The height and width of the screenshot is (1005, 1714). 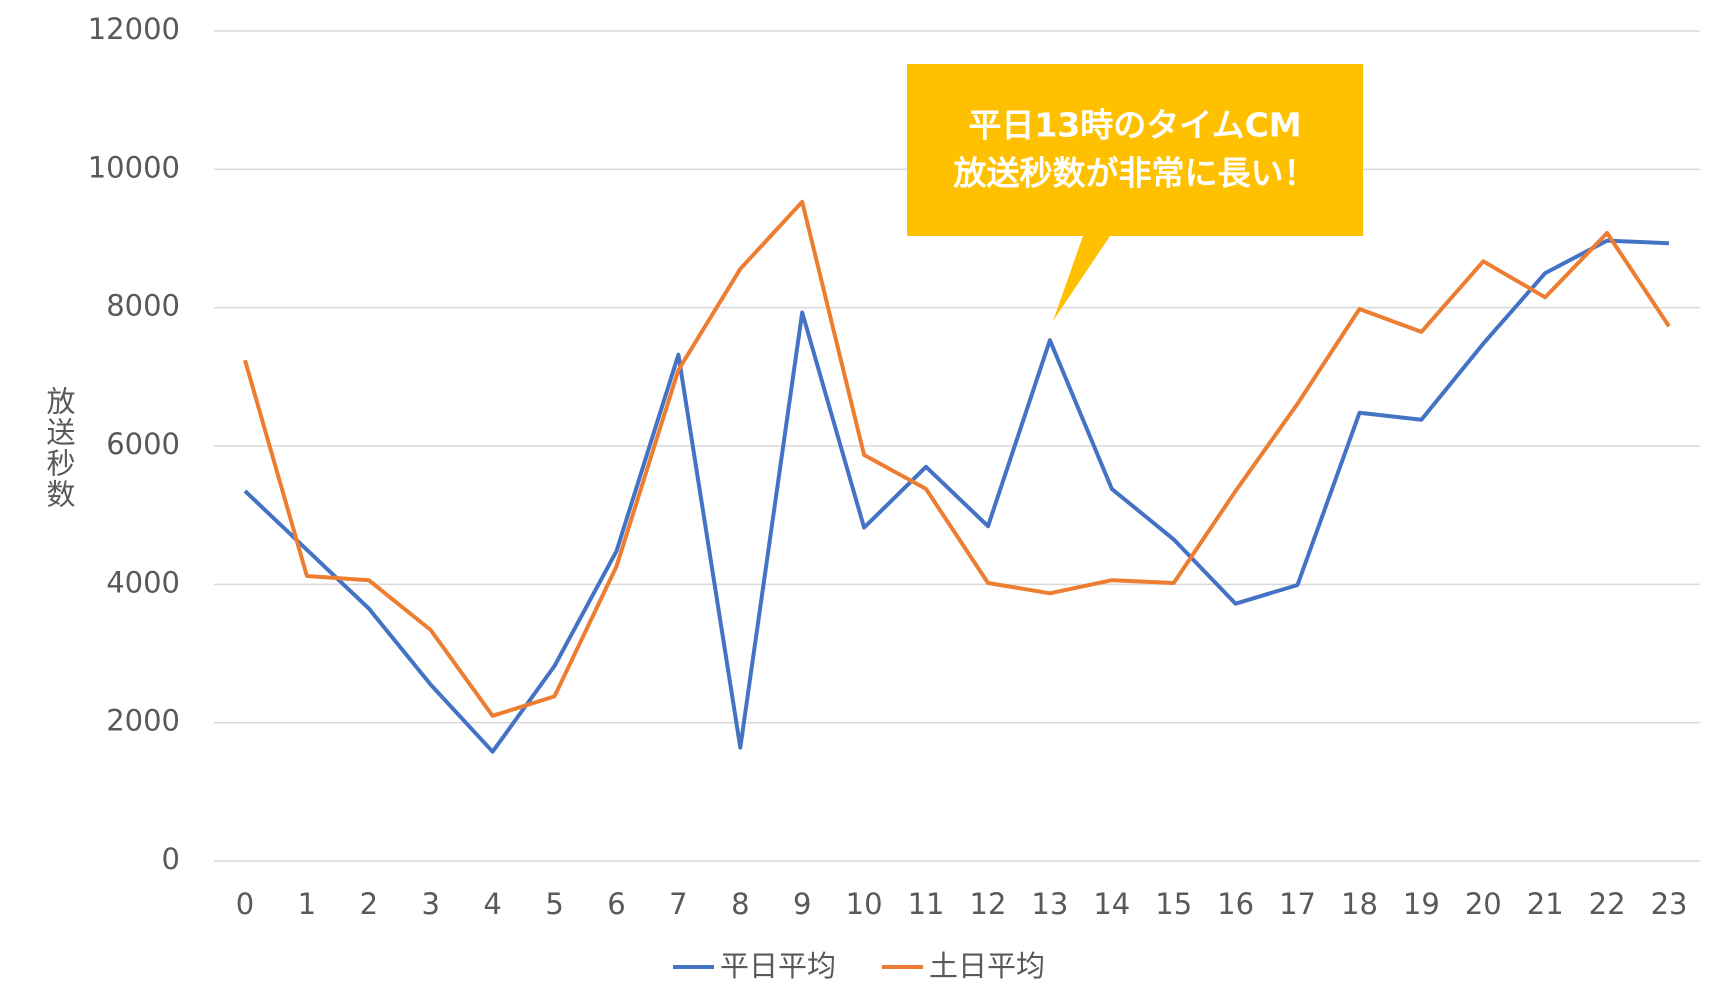 What do you see at coordinates (864, 904) in the screenshot?
I see `x-tick-label: 10` at bounding box center [864, 904].